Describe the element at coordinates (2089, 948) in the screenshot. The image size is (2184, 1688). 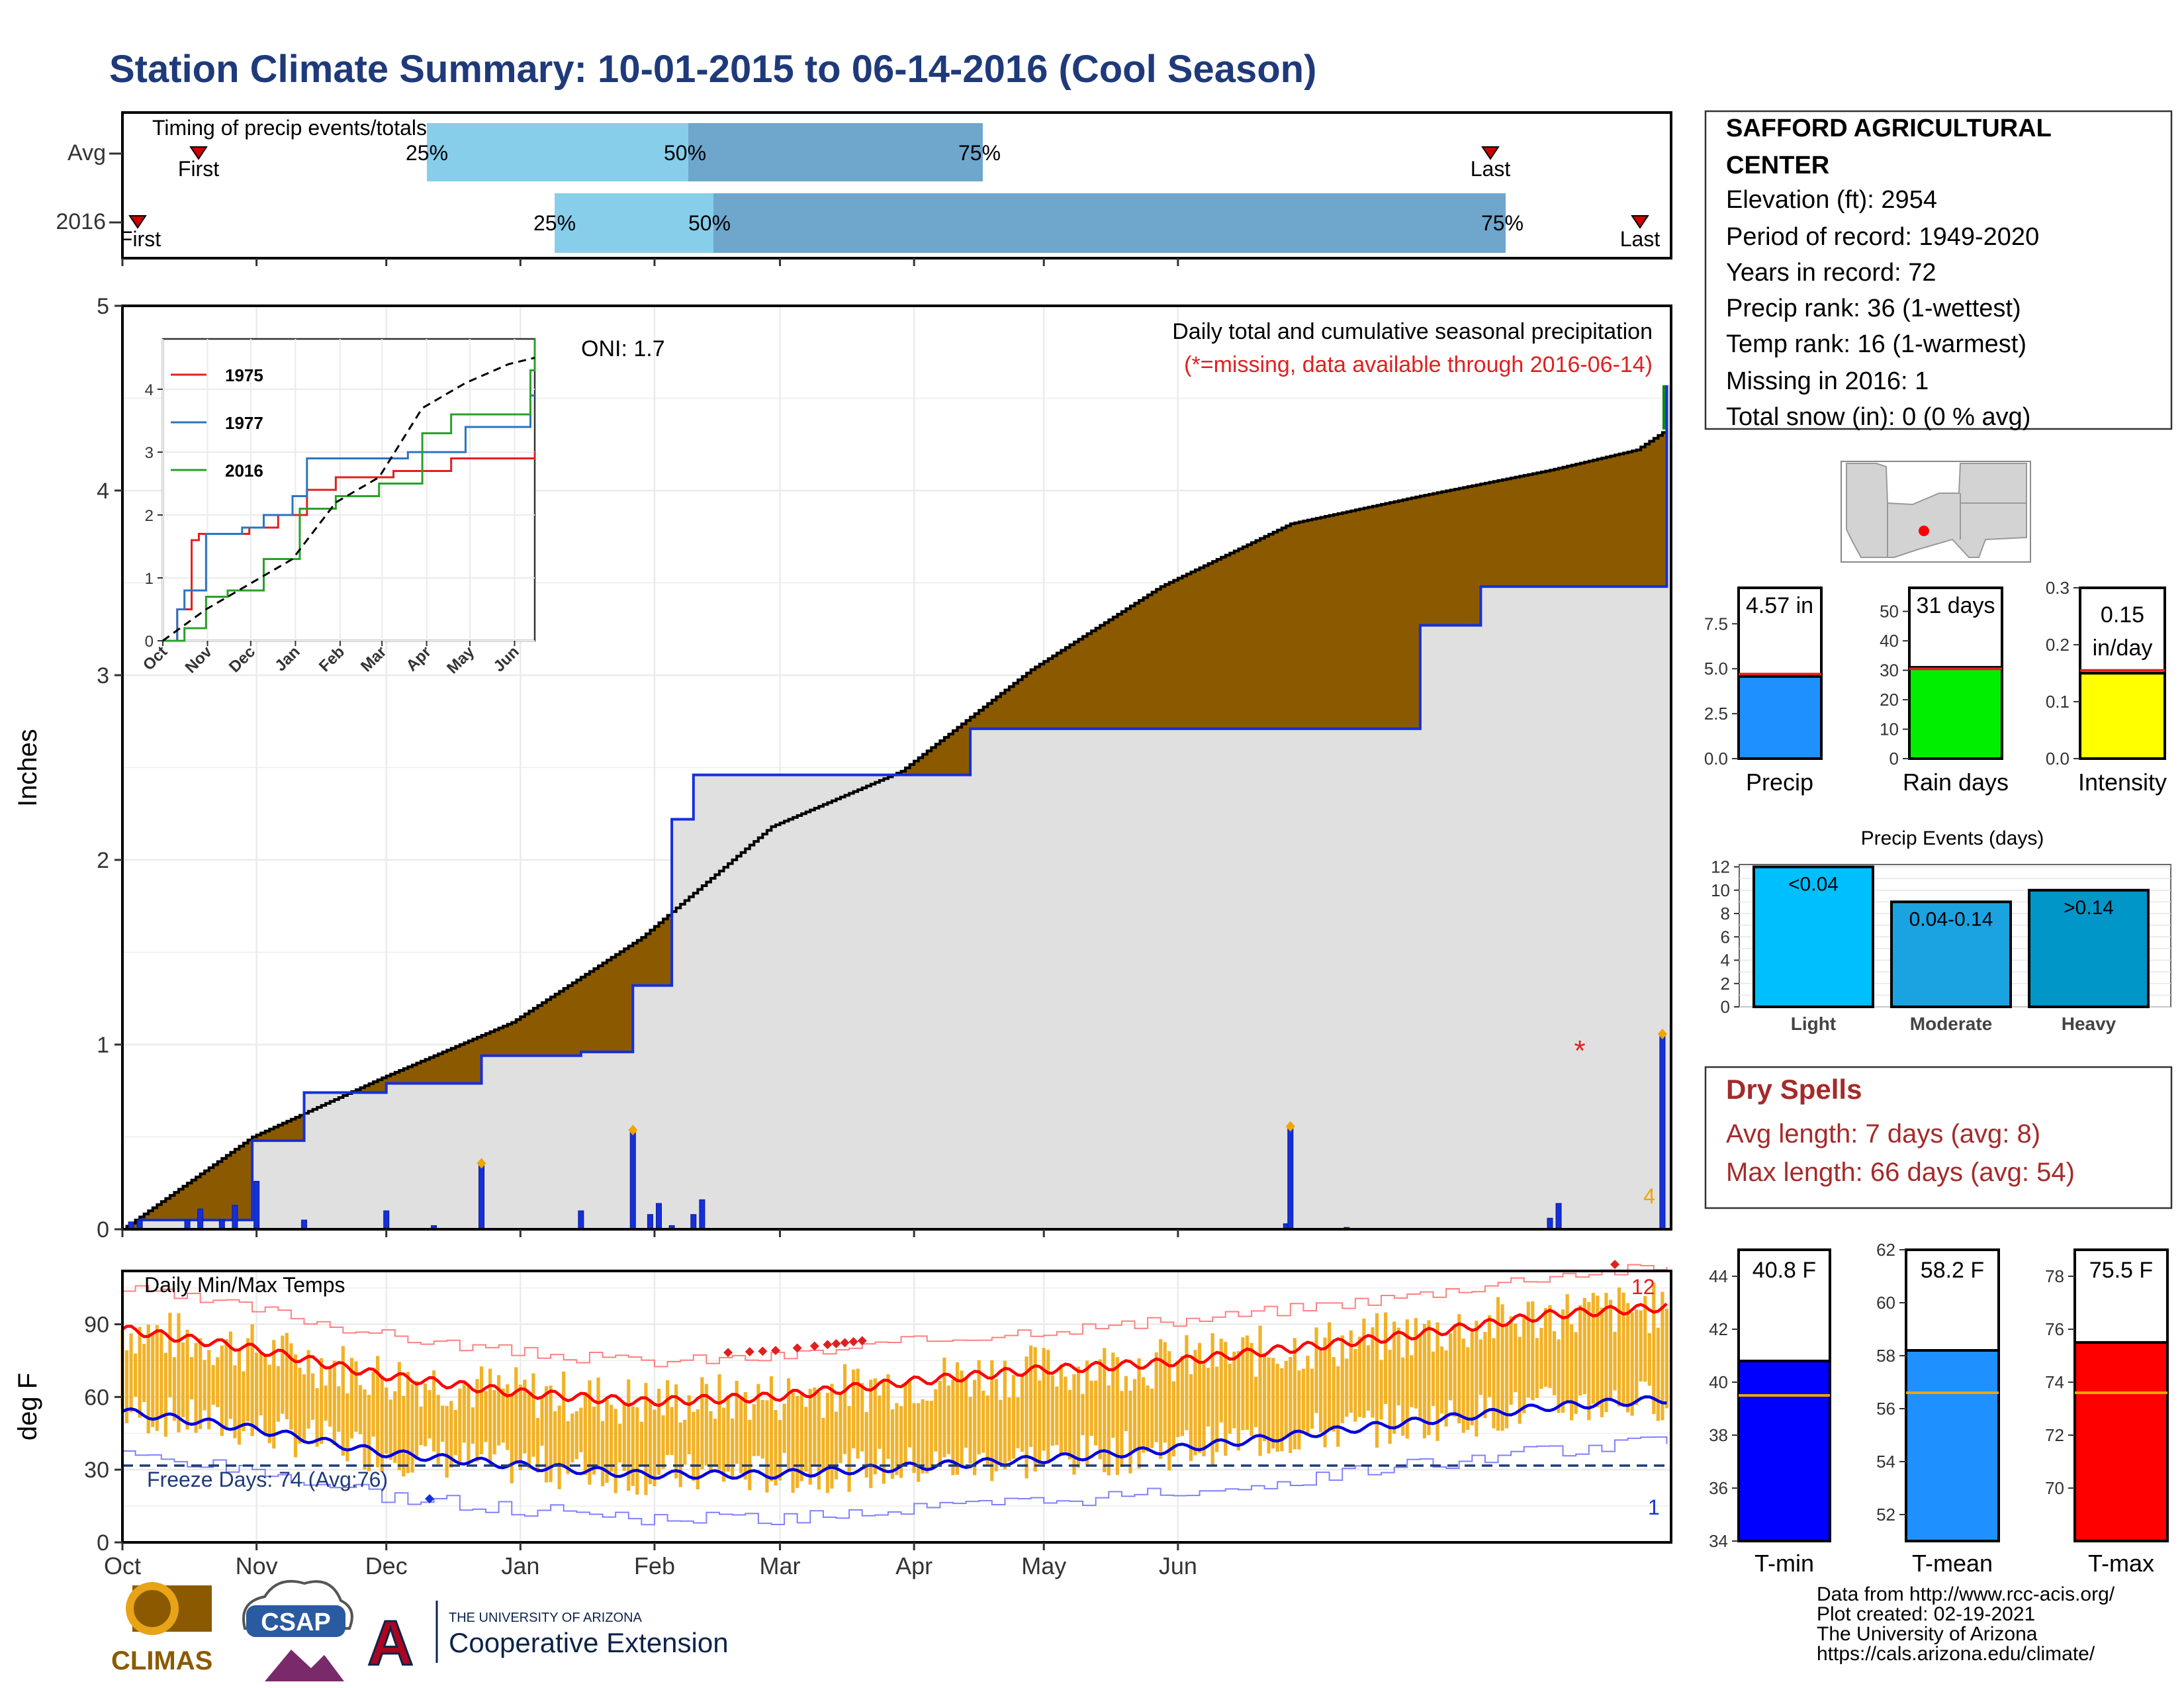
I see `events-bar` at that location.